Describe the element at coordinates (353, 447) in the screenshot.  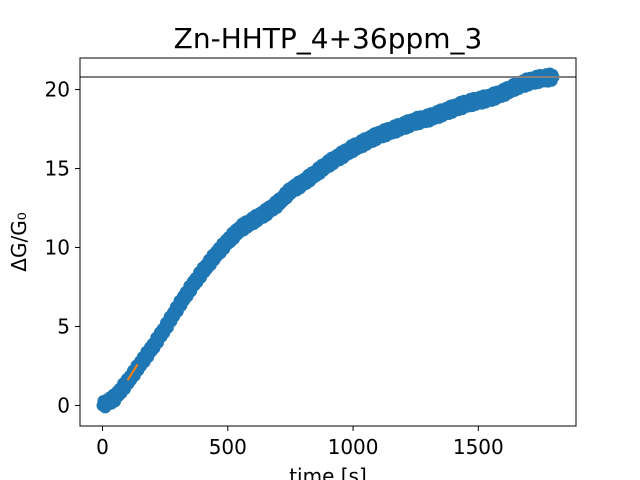
I see `x-tick-label: 1000` at that location.